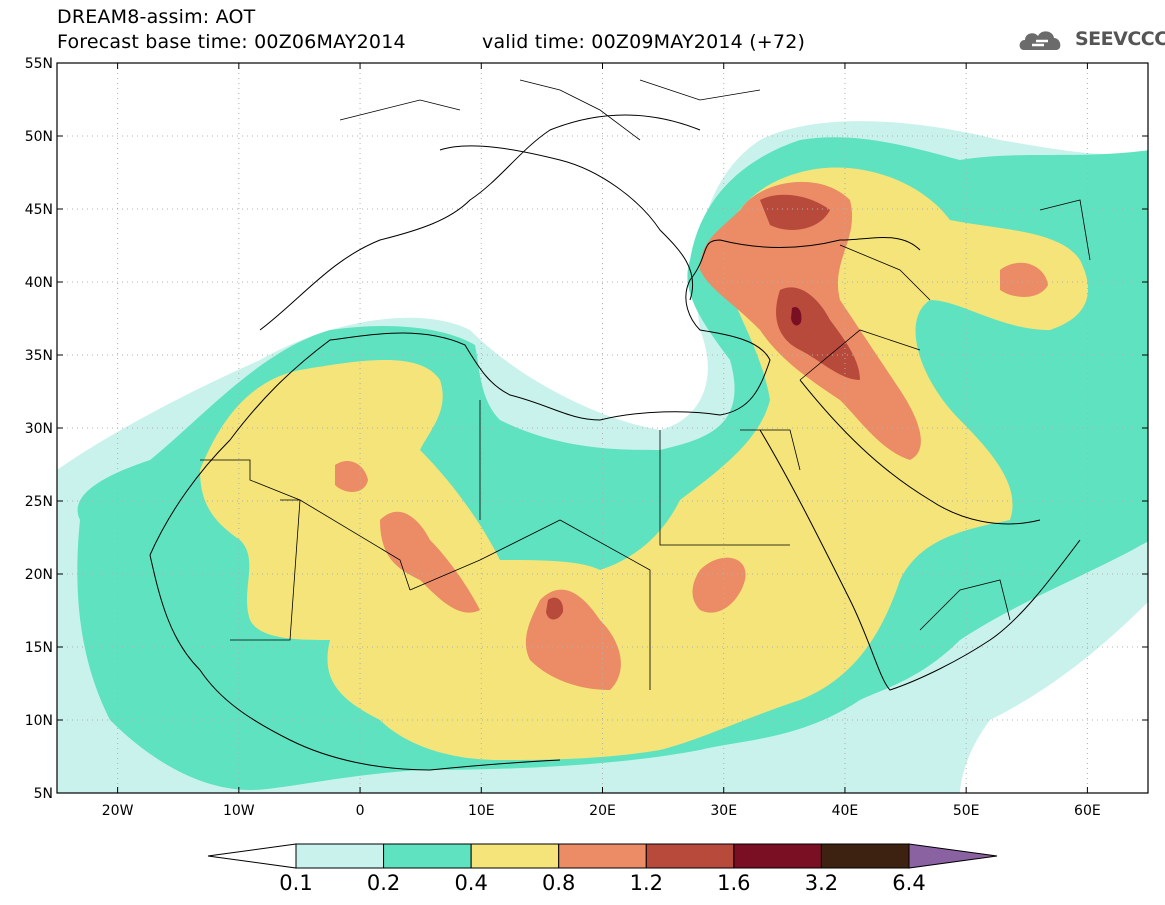 The height and width of the screenshot is (905, 1165). Describe the element at coordinates (360, 811) in the screenshot. I see `lon-tick-label: 0` at that location.